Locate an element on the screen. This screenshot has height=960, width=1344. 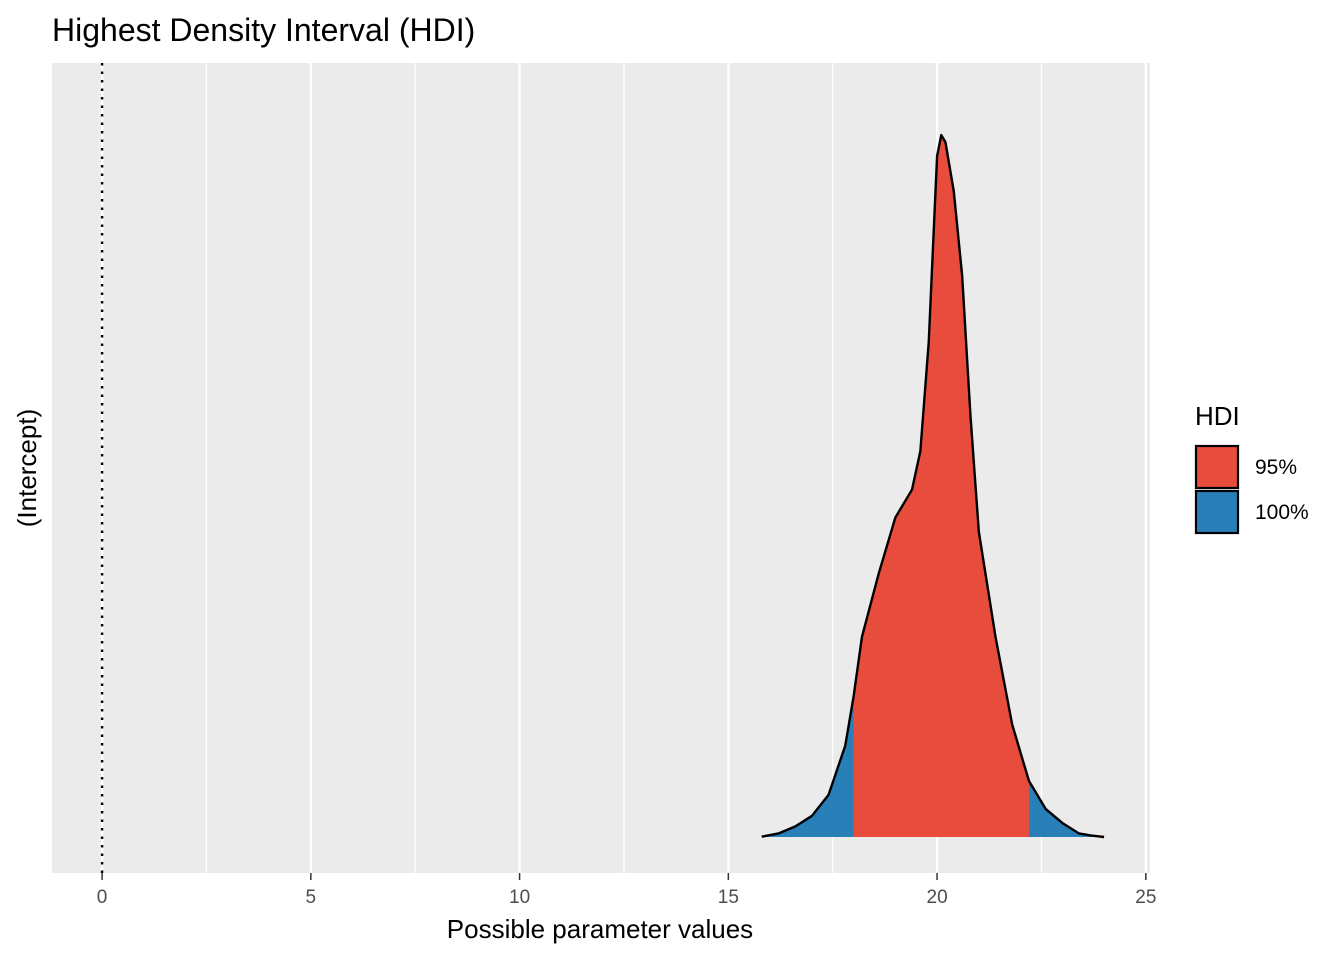
x-tick-label: 0 is located at coordinates (102, 897).